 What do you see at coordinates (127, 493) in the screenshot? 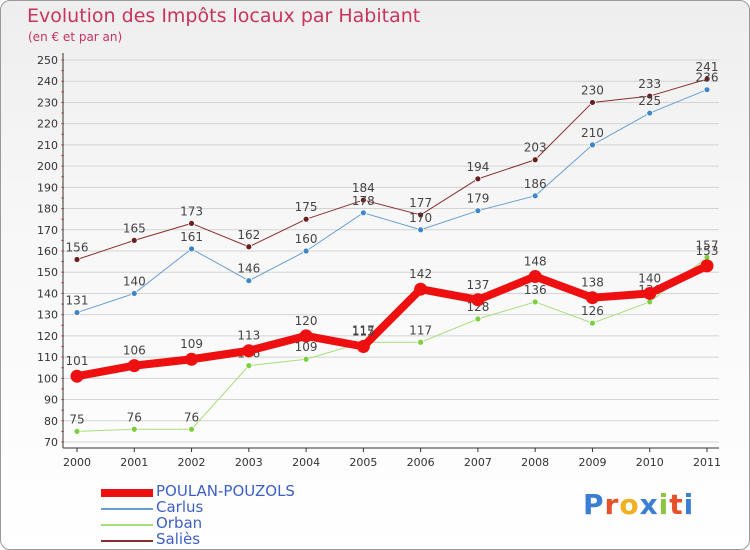
I see `legend-swatch-poulan-pouzols` at bounding box center [127, 493].